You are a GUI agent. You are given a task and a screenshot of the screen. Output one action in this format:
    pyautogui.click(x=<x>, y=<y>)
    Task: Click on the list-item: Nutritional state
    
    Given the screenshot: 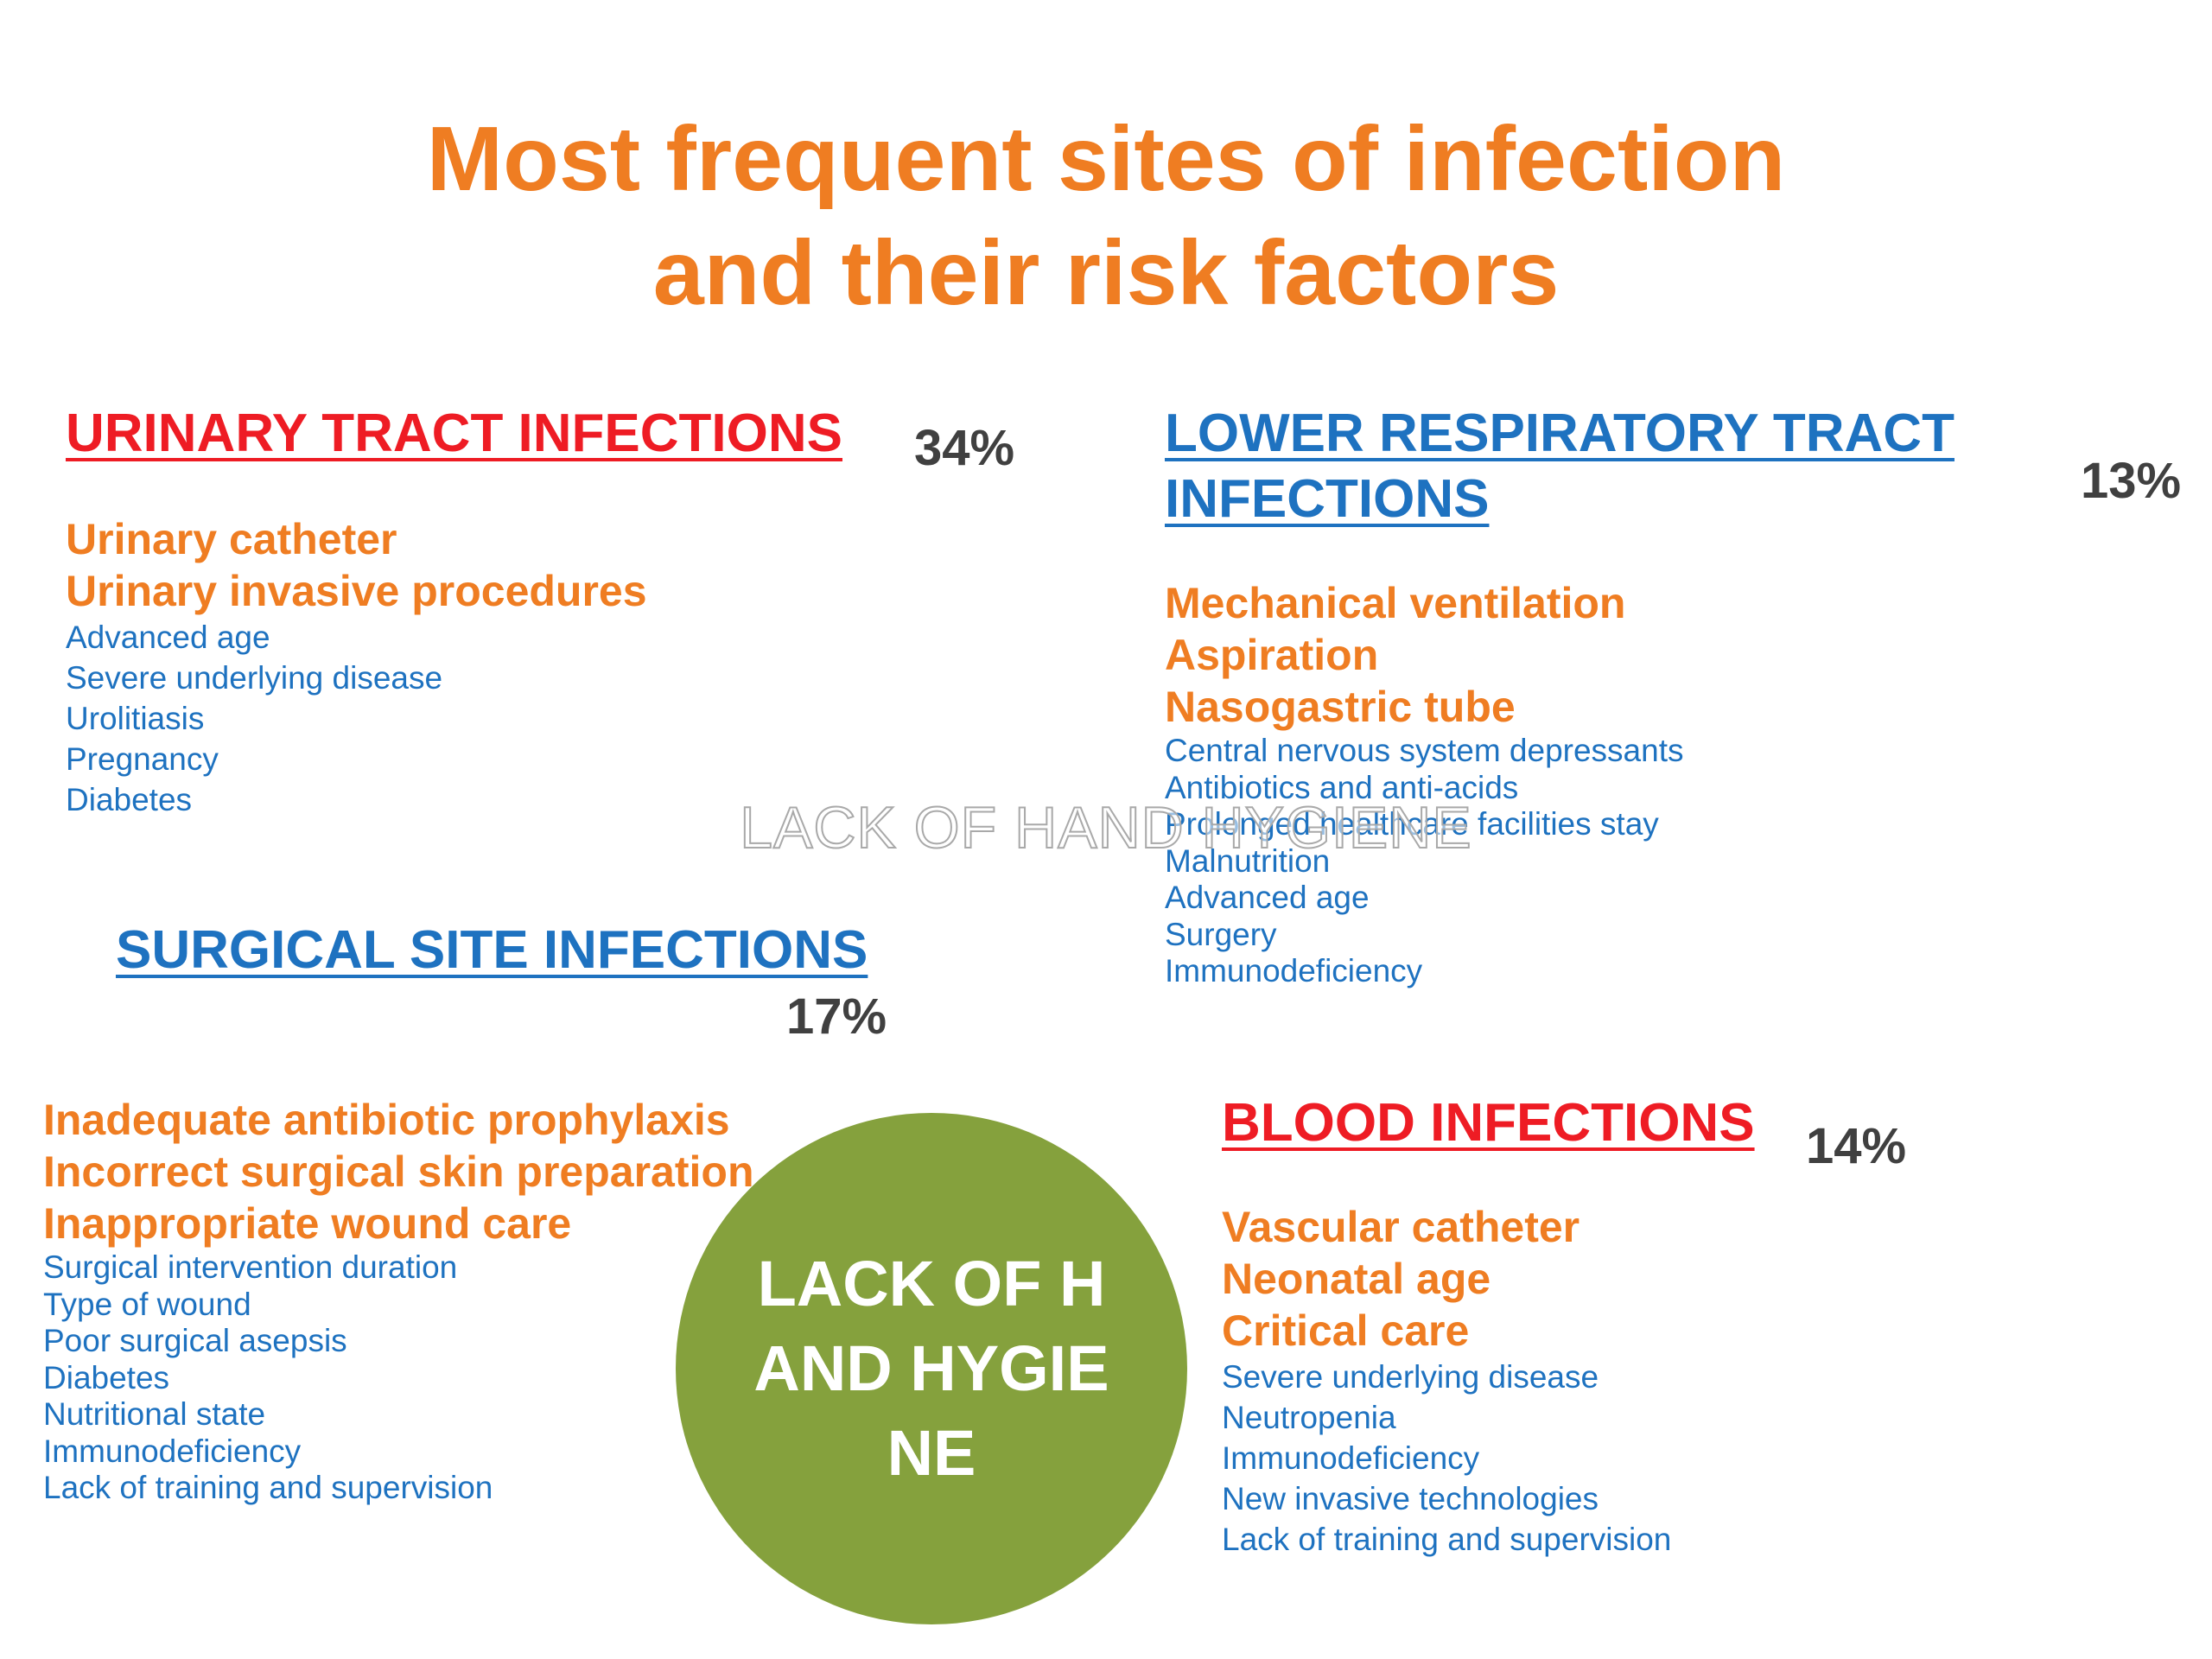 What is the action you would take?
    pyautogui.click(x=154, y=1414)
    